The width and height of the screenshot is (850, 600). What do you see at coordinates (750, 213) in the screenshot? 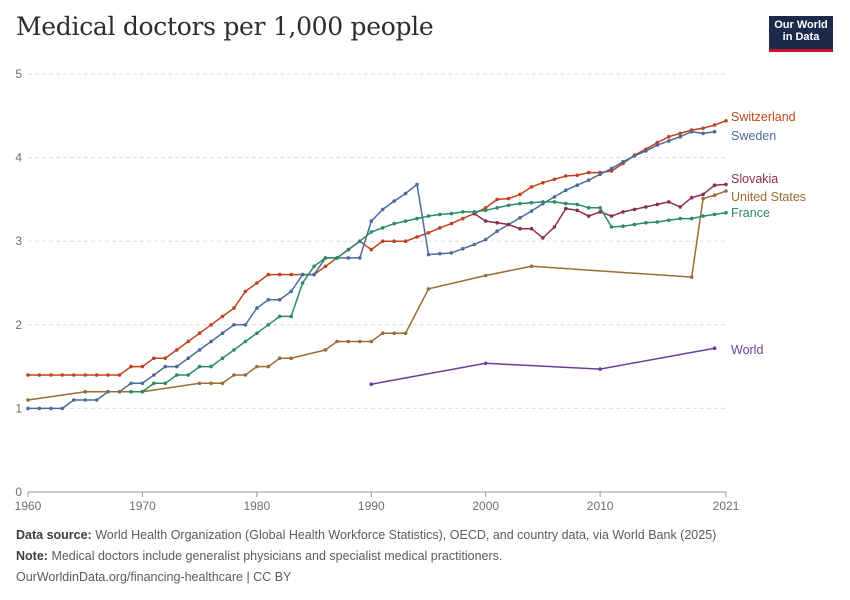
I see `series-label-france: France` at bounding box center [750, 213].